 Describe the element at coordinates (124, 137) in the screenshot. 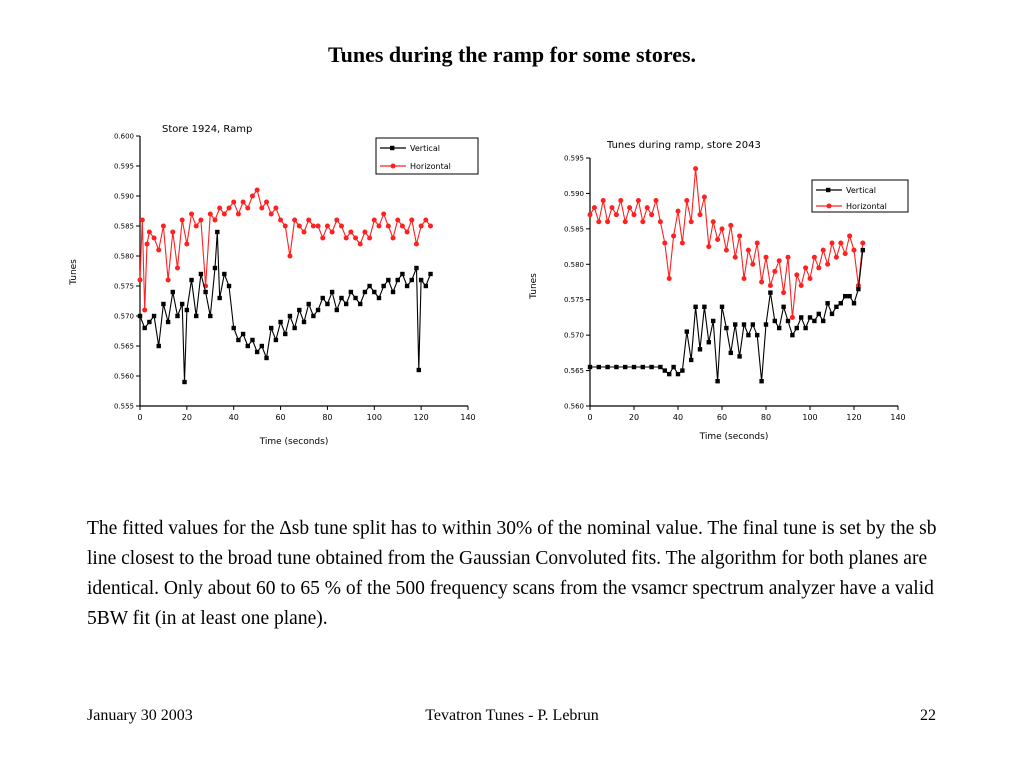

I see `y-tick-label: 0.600` at that location.